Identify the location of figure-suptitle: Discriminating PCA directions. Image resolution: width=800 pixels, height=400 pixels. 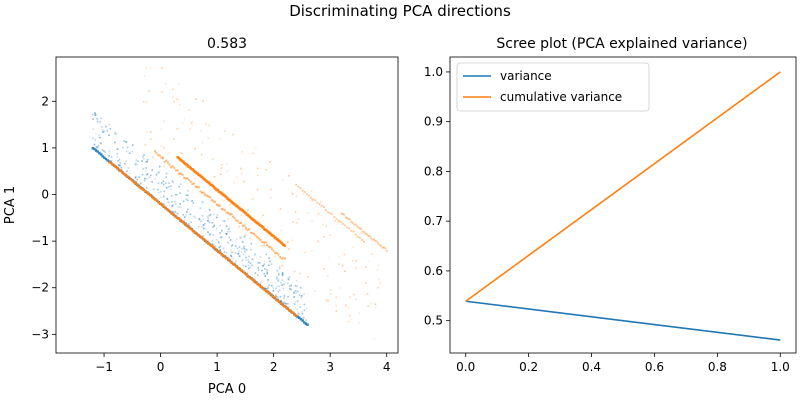
(400, 11).